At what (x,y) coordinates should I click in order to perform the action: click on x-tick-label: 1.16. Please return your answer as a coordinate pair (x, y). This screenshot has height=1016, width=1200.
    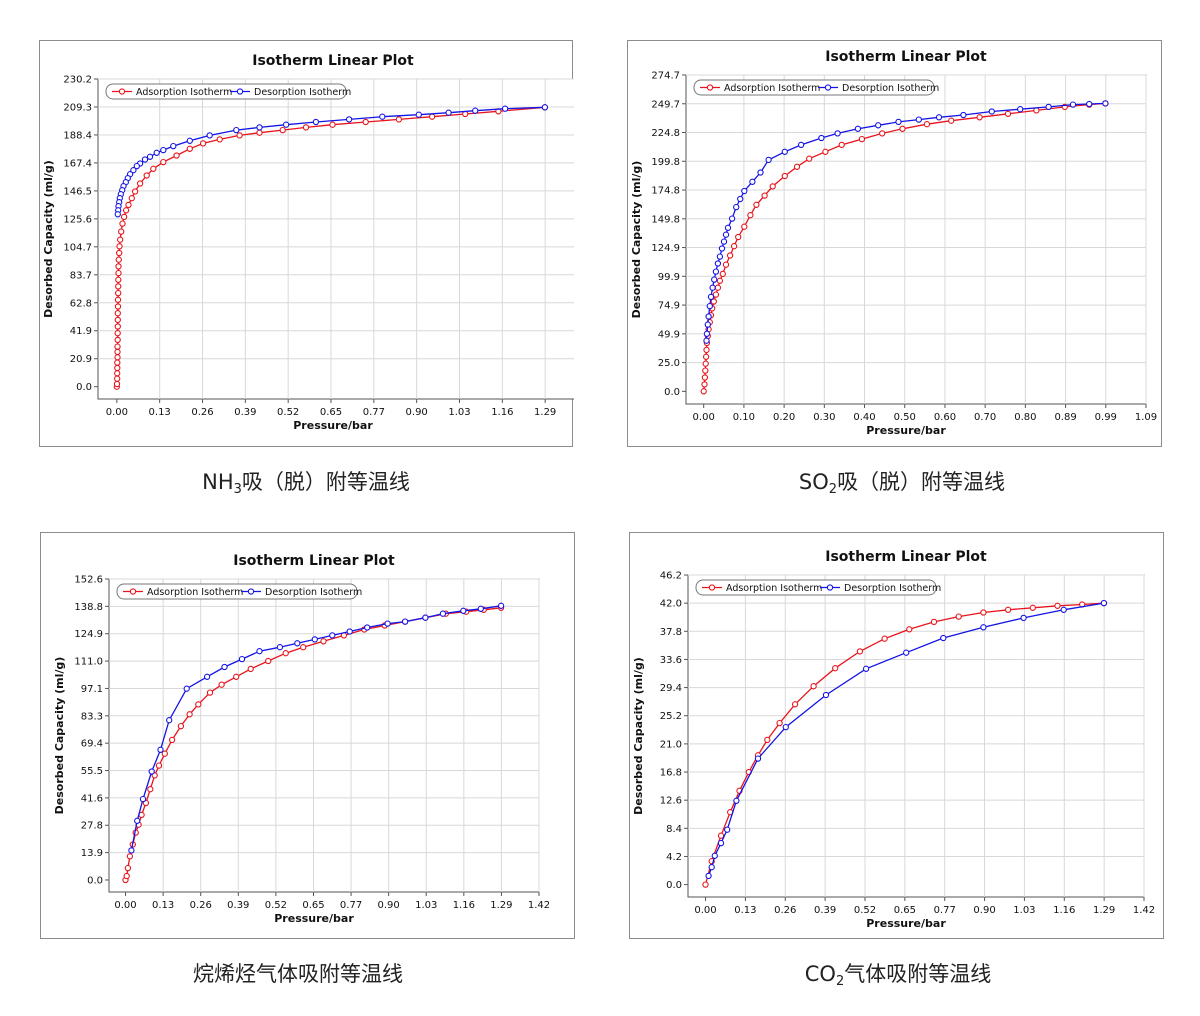
    Looking at the image, I should click on (502, 412).